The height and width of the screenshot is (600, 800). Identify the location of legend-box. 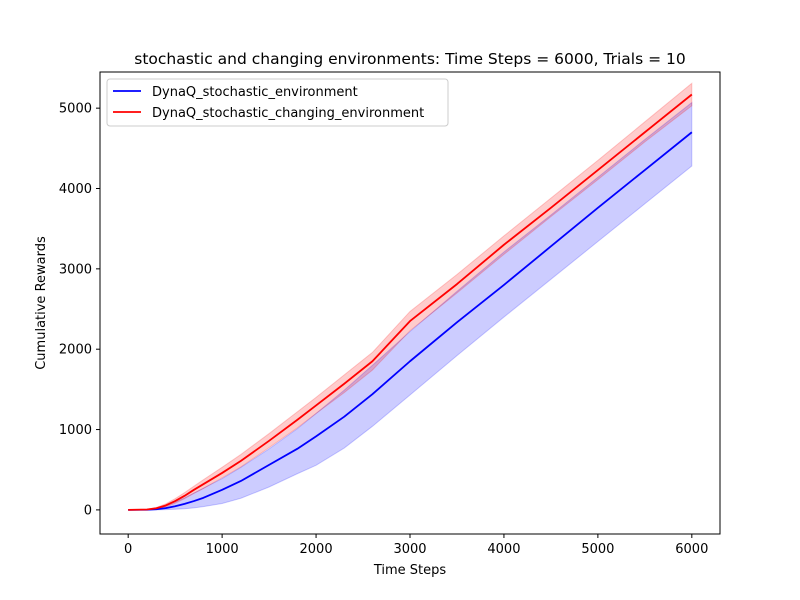
(277, 102).